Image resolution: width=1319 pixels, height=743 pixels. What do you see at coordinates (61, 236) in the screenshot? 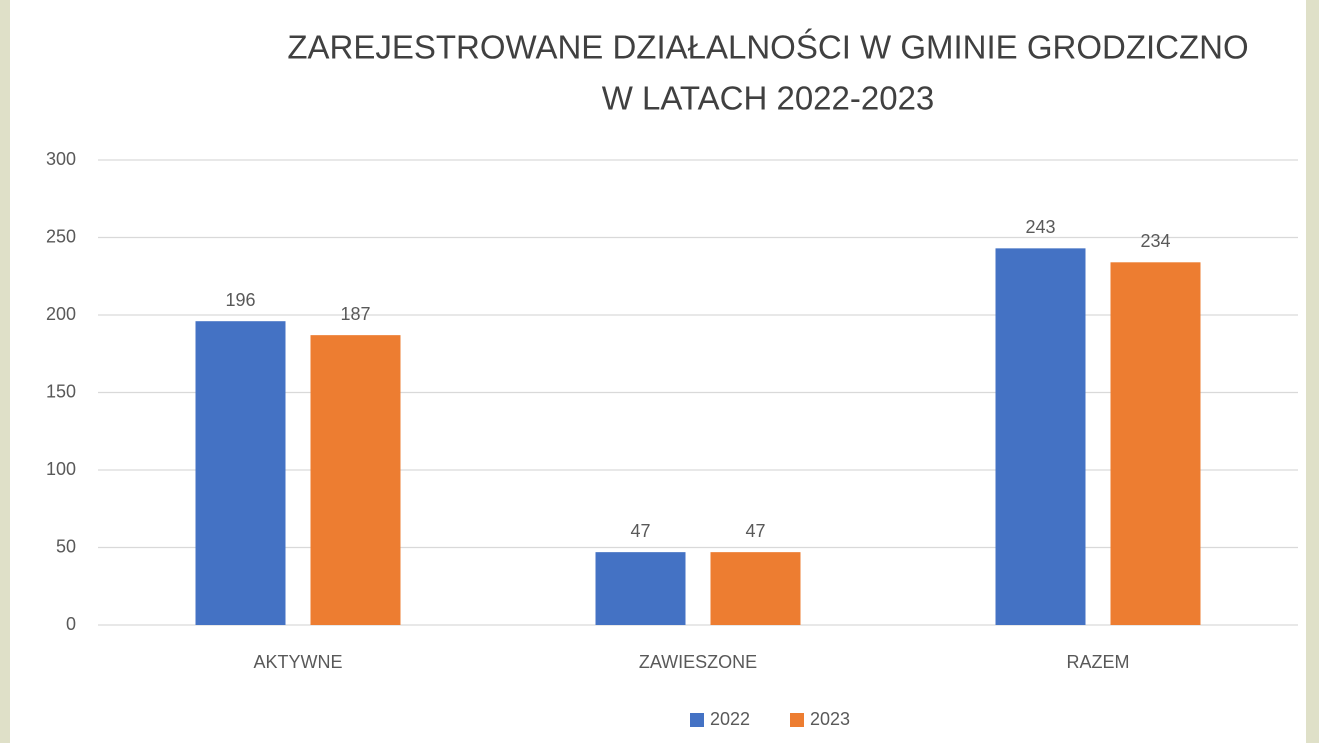
I see `y-tick-label: 250` at bounding box center [61, 236].